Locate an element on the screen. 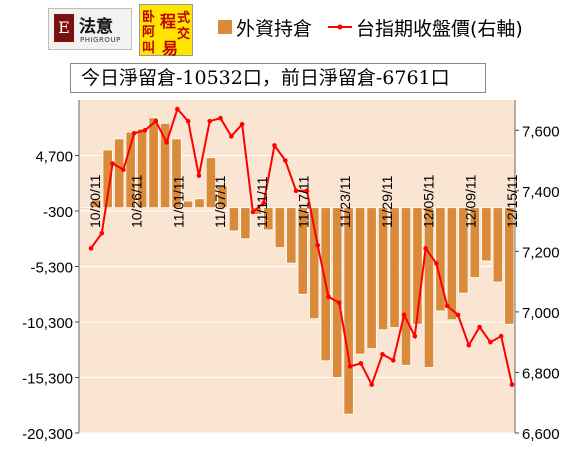 This screenshot has height=451, width=581. phigroup-logo: E 法意 PHIGROUP is located at coordinates (90, 29).